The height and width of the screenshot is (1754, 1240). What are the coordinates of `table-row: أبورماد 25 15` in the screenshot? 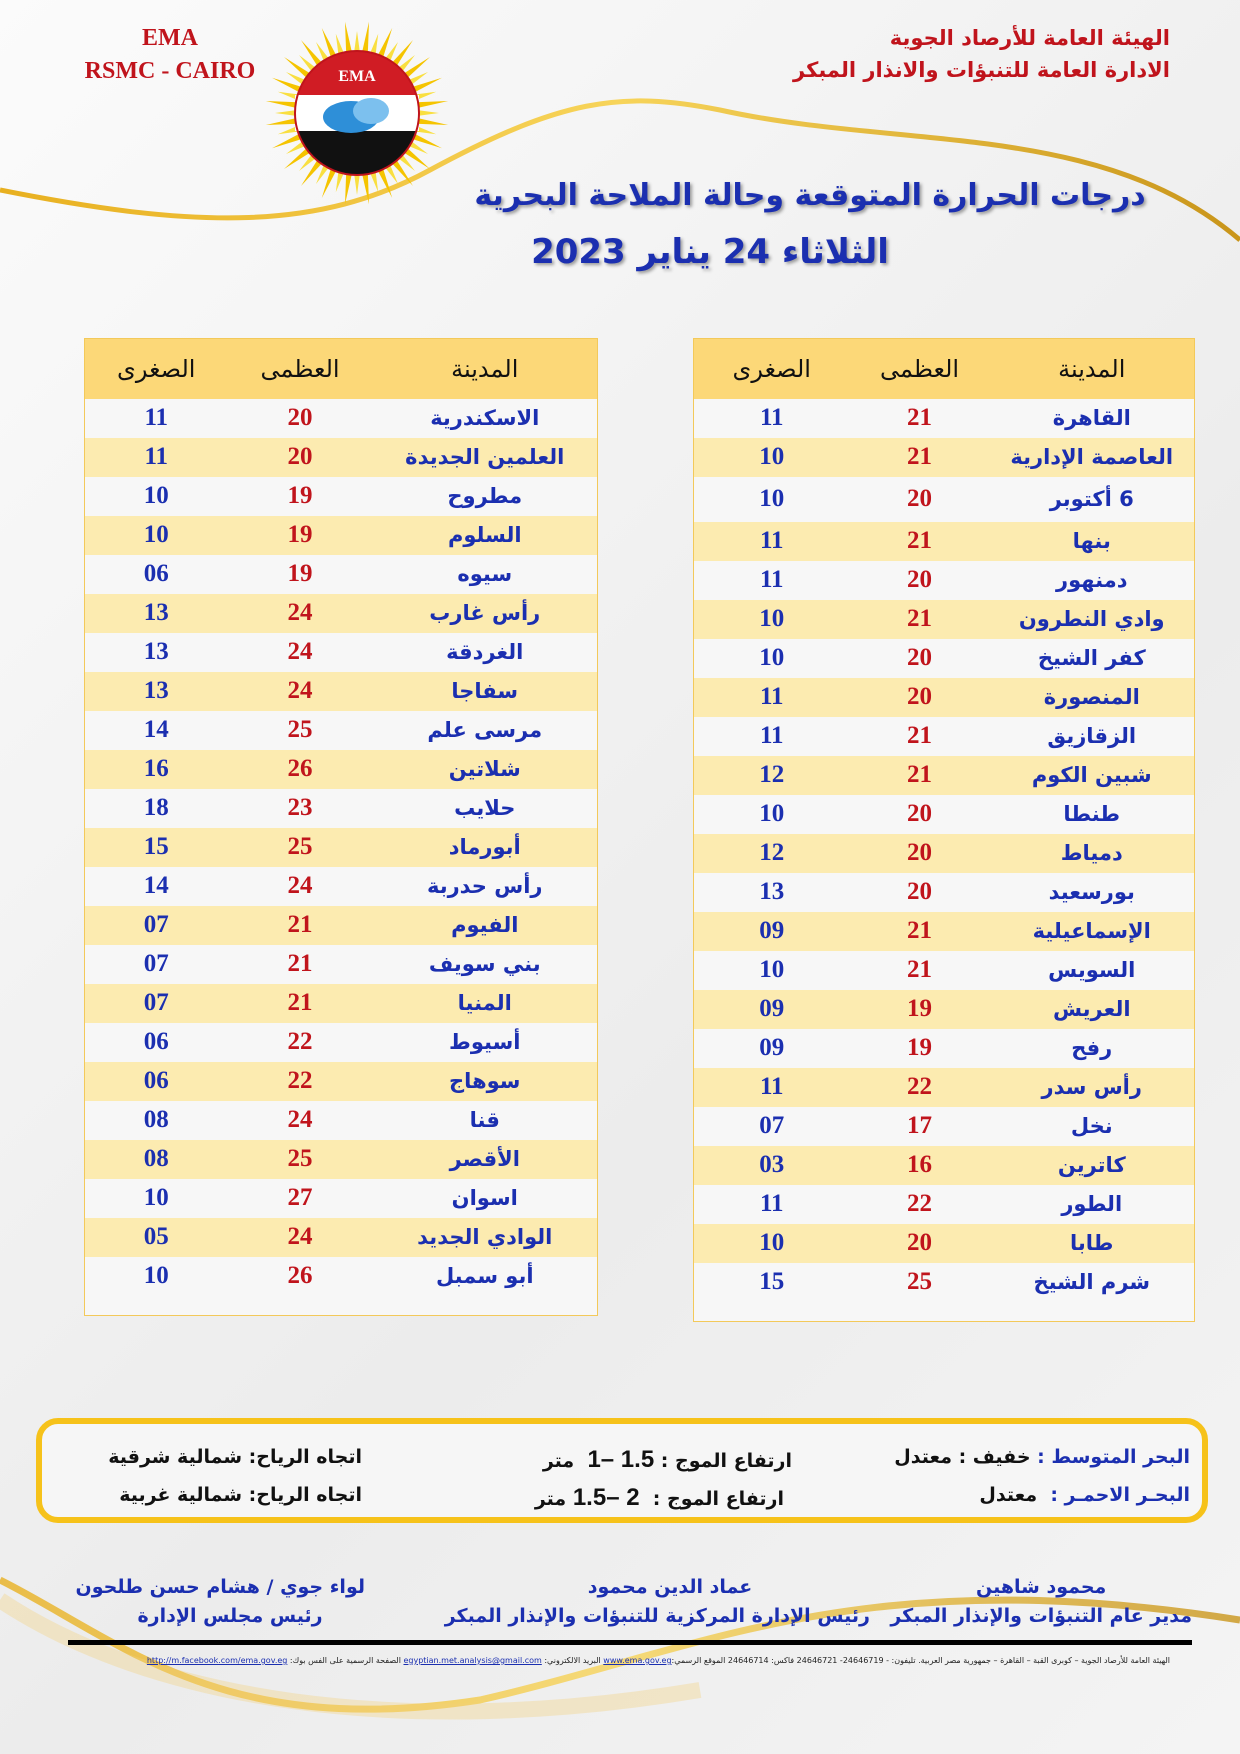 It's located at (341, 847).